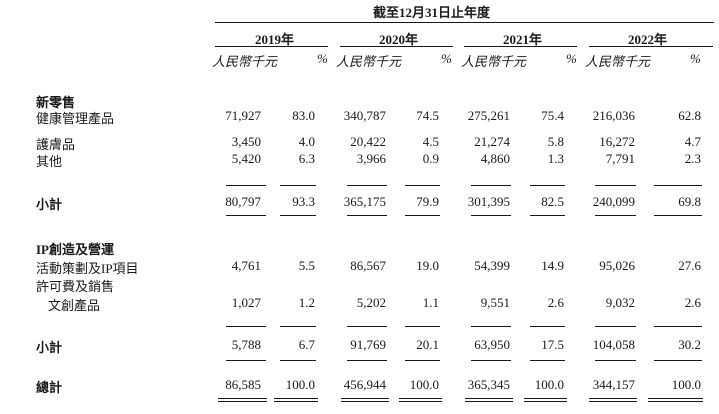 Image resolution: width=719 pixels, height=414 pixels. I want to click on unit-header-2022: 人民幣千元, so click(618, 61).